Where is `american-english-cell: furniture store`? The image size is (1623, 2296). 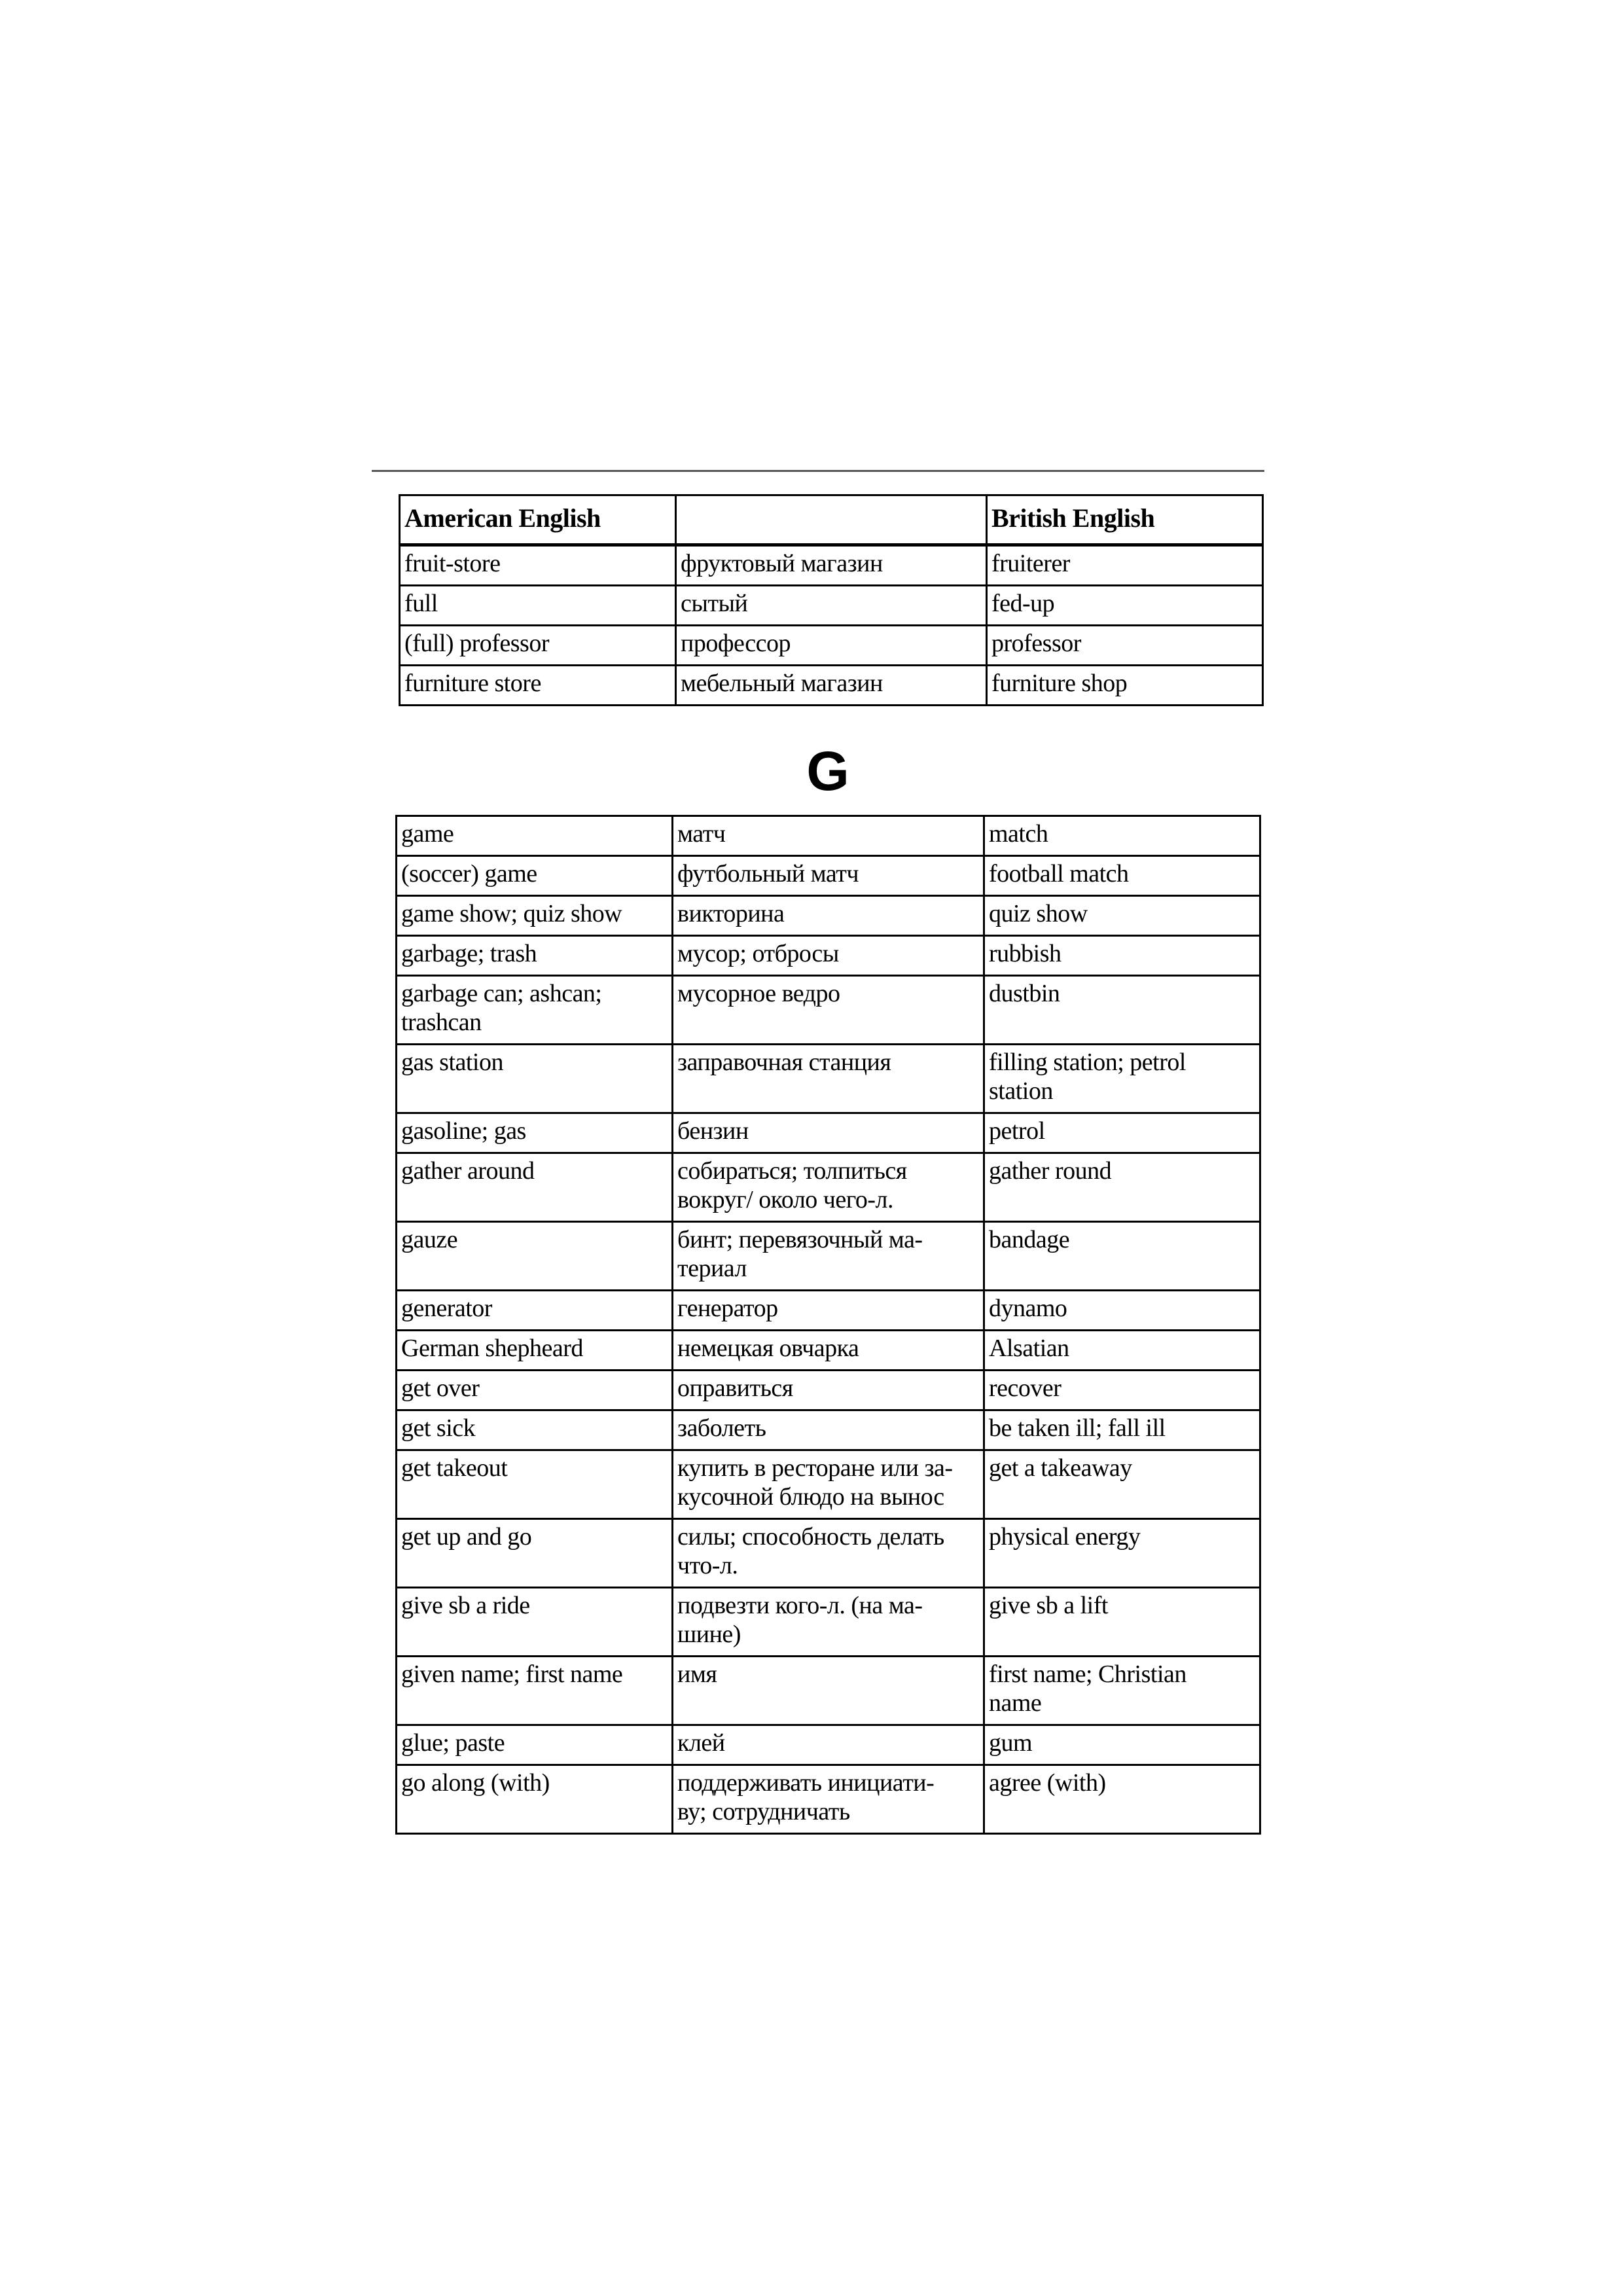
american-english-cell: furniture store is located at coordinates (538, 685).